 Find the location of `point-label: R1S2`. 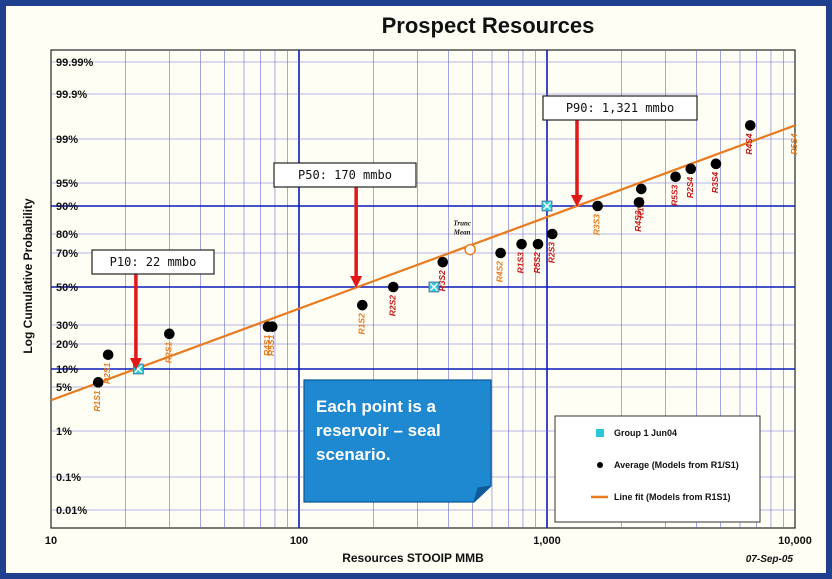

point-label: R1S2 is located at coordinates (361, 324).